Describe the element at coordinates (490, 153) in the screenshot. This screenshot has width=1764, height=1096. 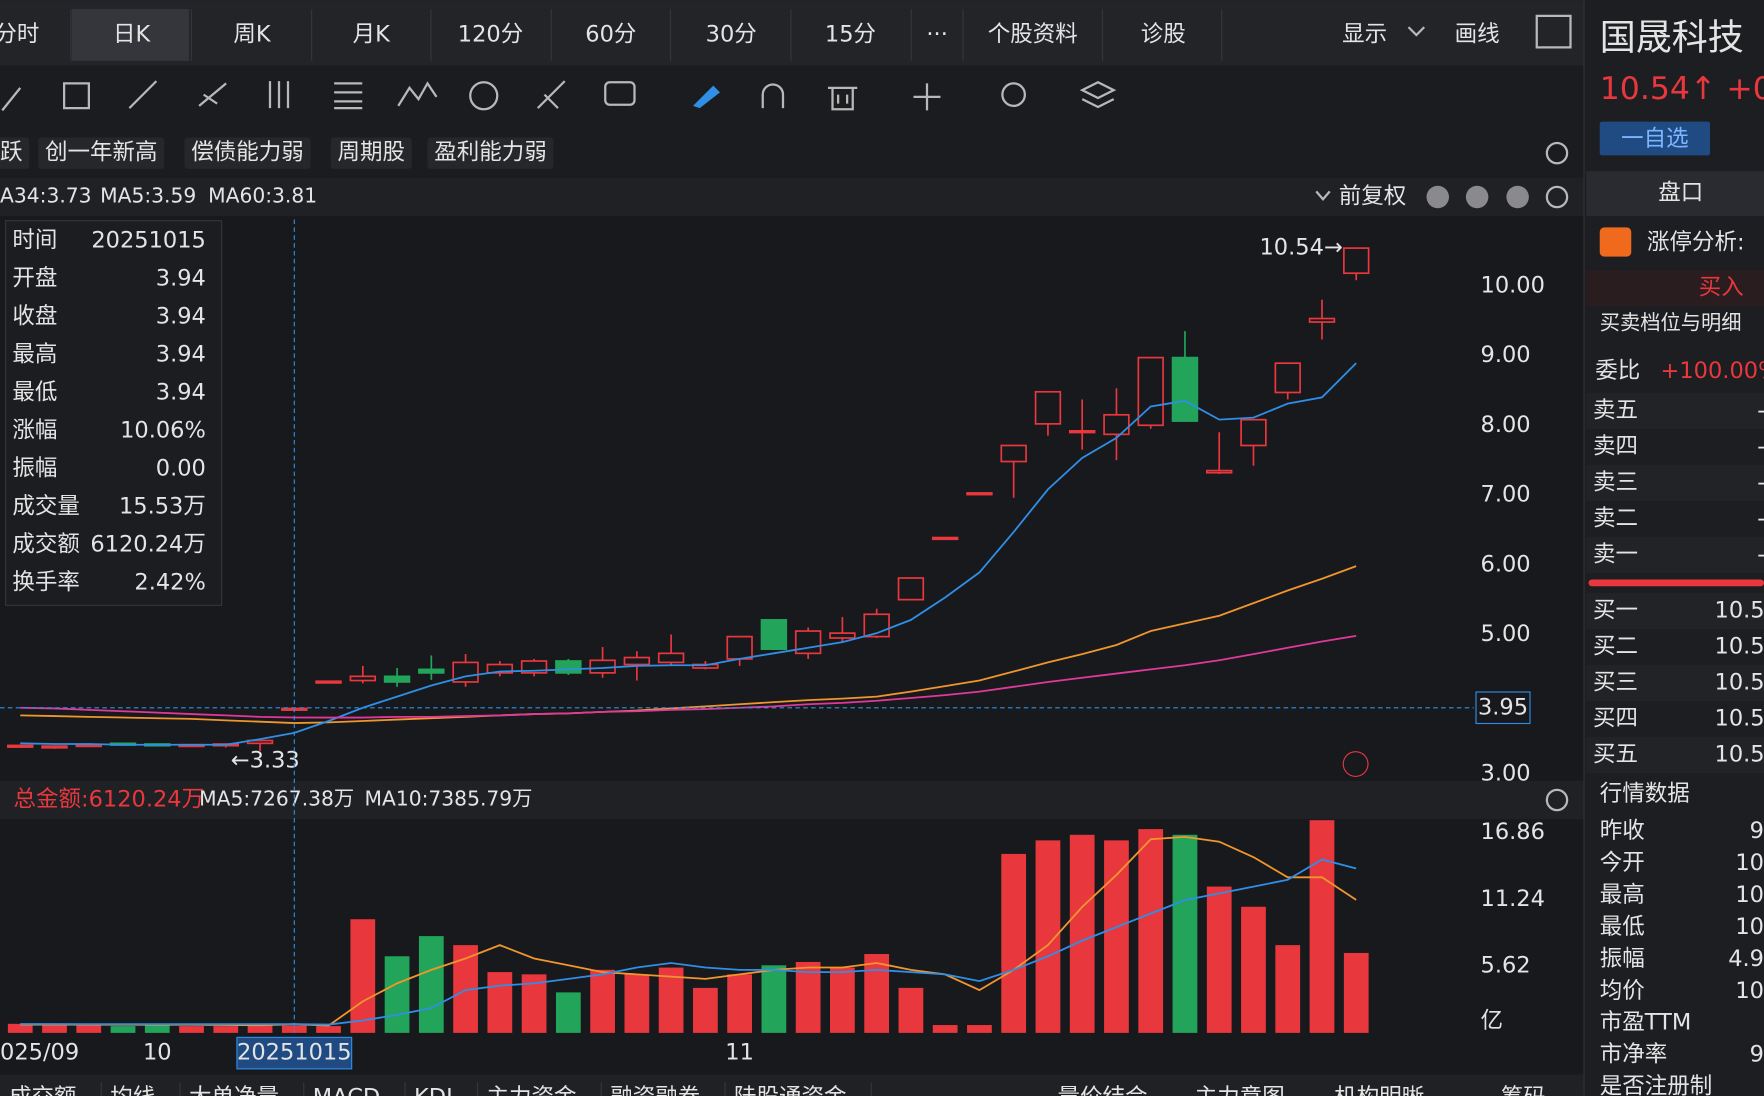
I see `tag: 盈利能力弱` at that location.